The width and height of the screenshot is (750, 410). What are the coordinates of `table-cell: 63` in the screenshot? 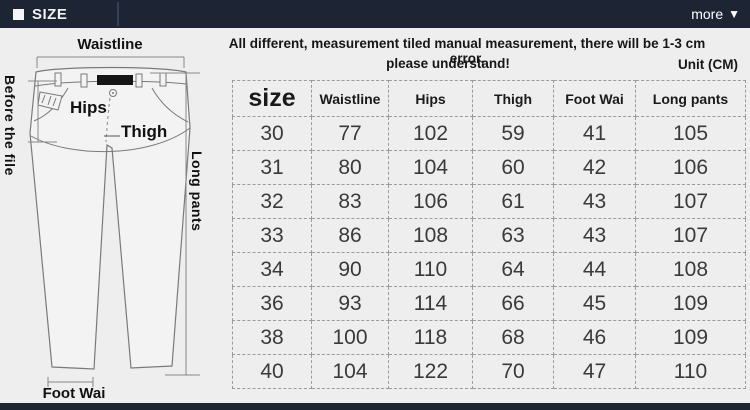 It's located at (513, 235).